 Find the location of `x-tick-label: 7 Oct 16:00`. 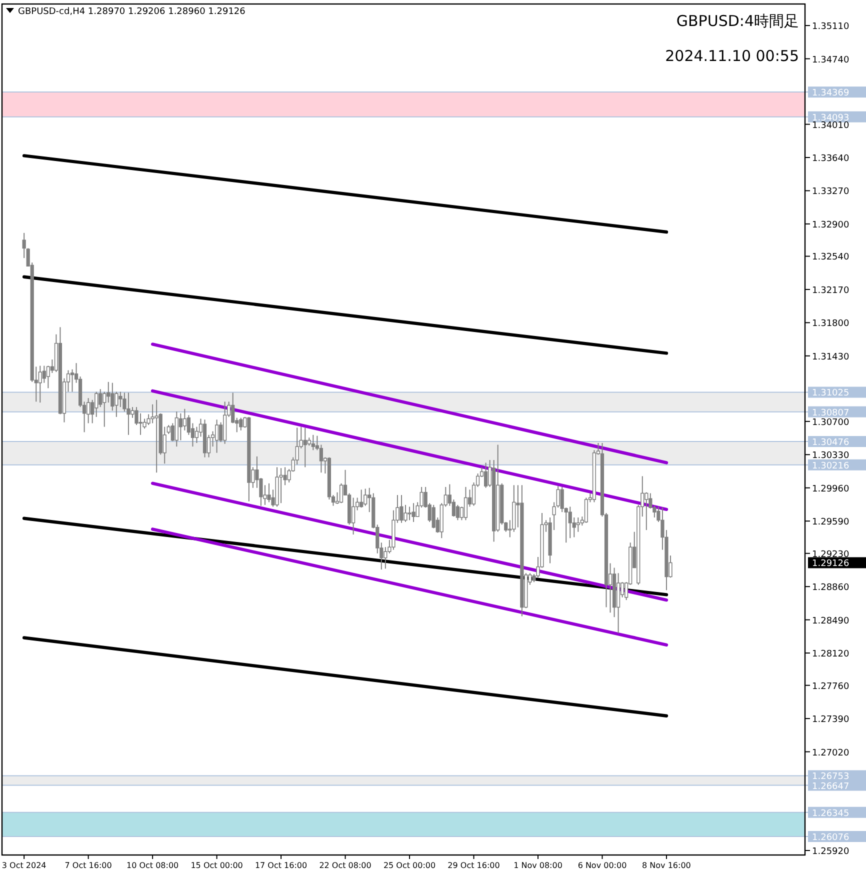

x-tick-label: 7 Oct 16:00 is located at coordinates (88, 865).